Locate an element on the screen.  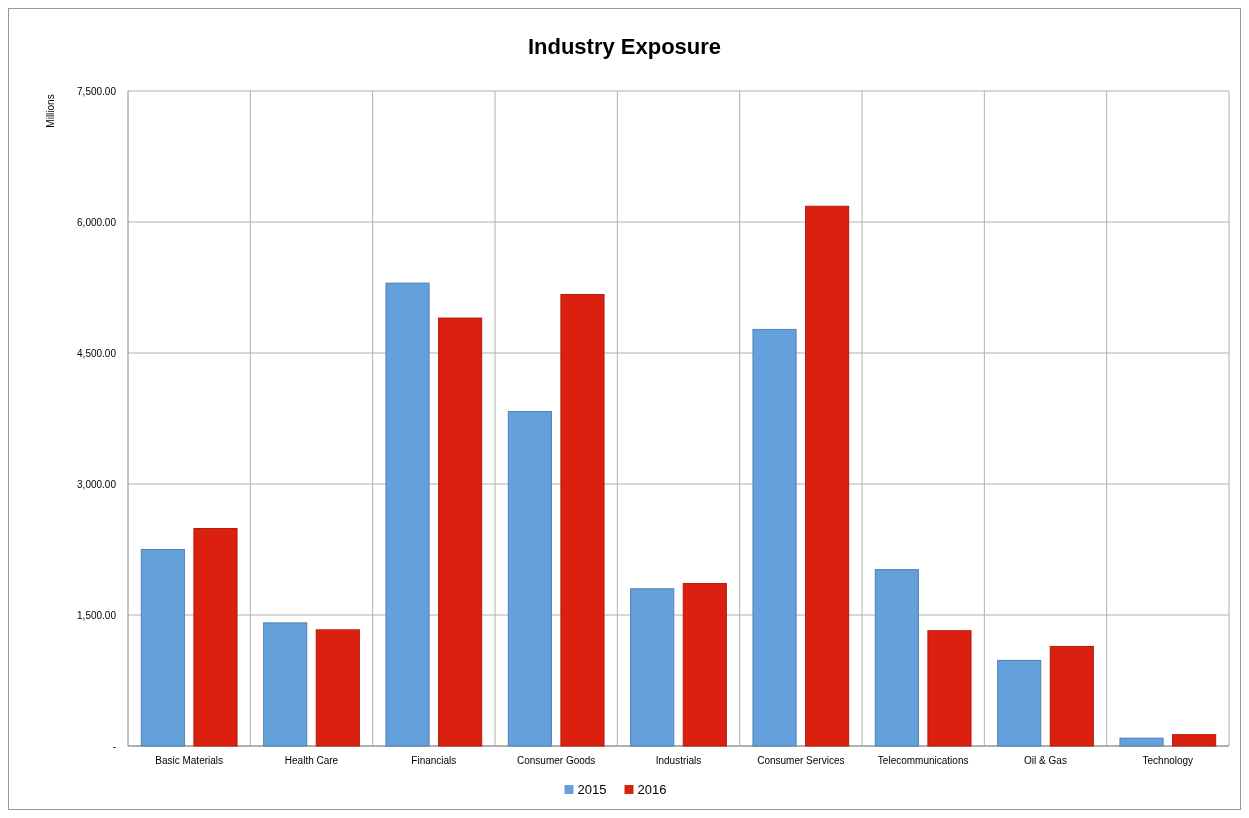
x-tick-label: Consumer Services is located at coordinates (801, 760).